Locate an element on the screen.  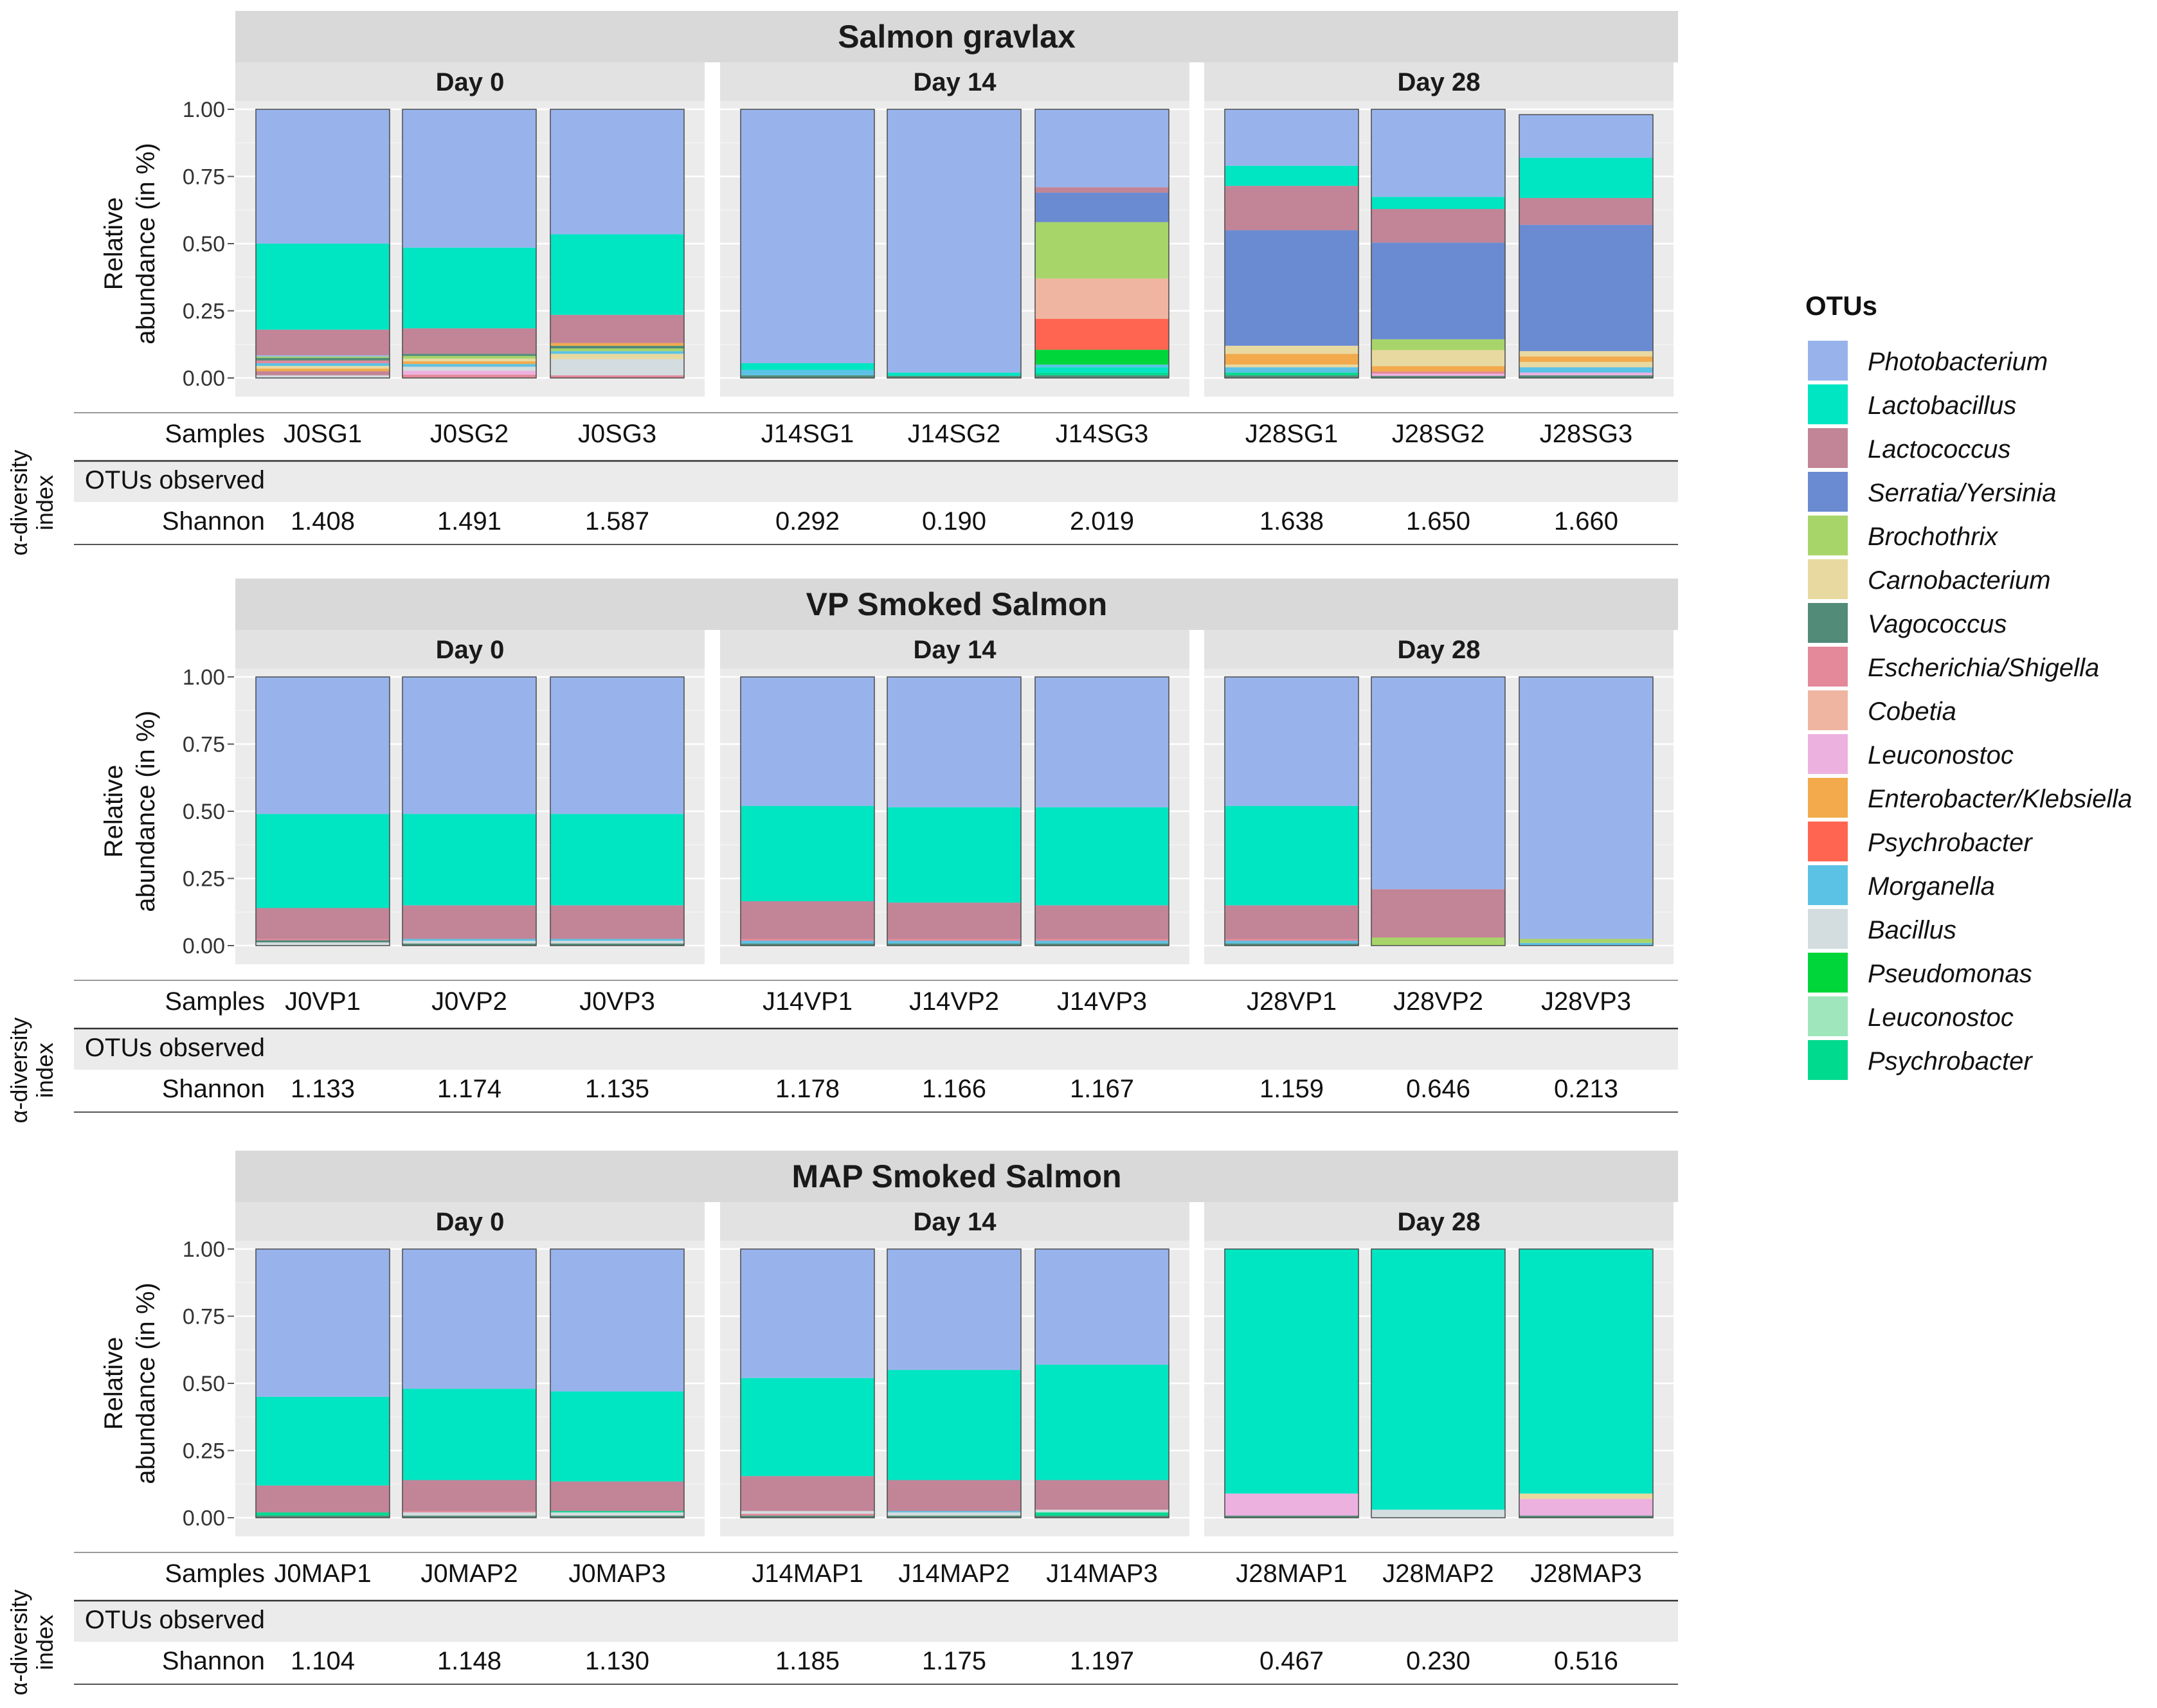
shannon-value: 1.185 is located at coordinates (807, 1661).